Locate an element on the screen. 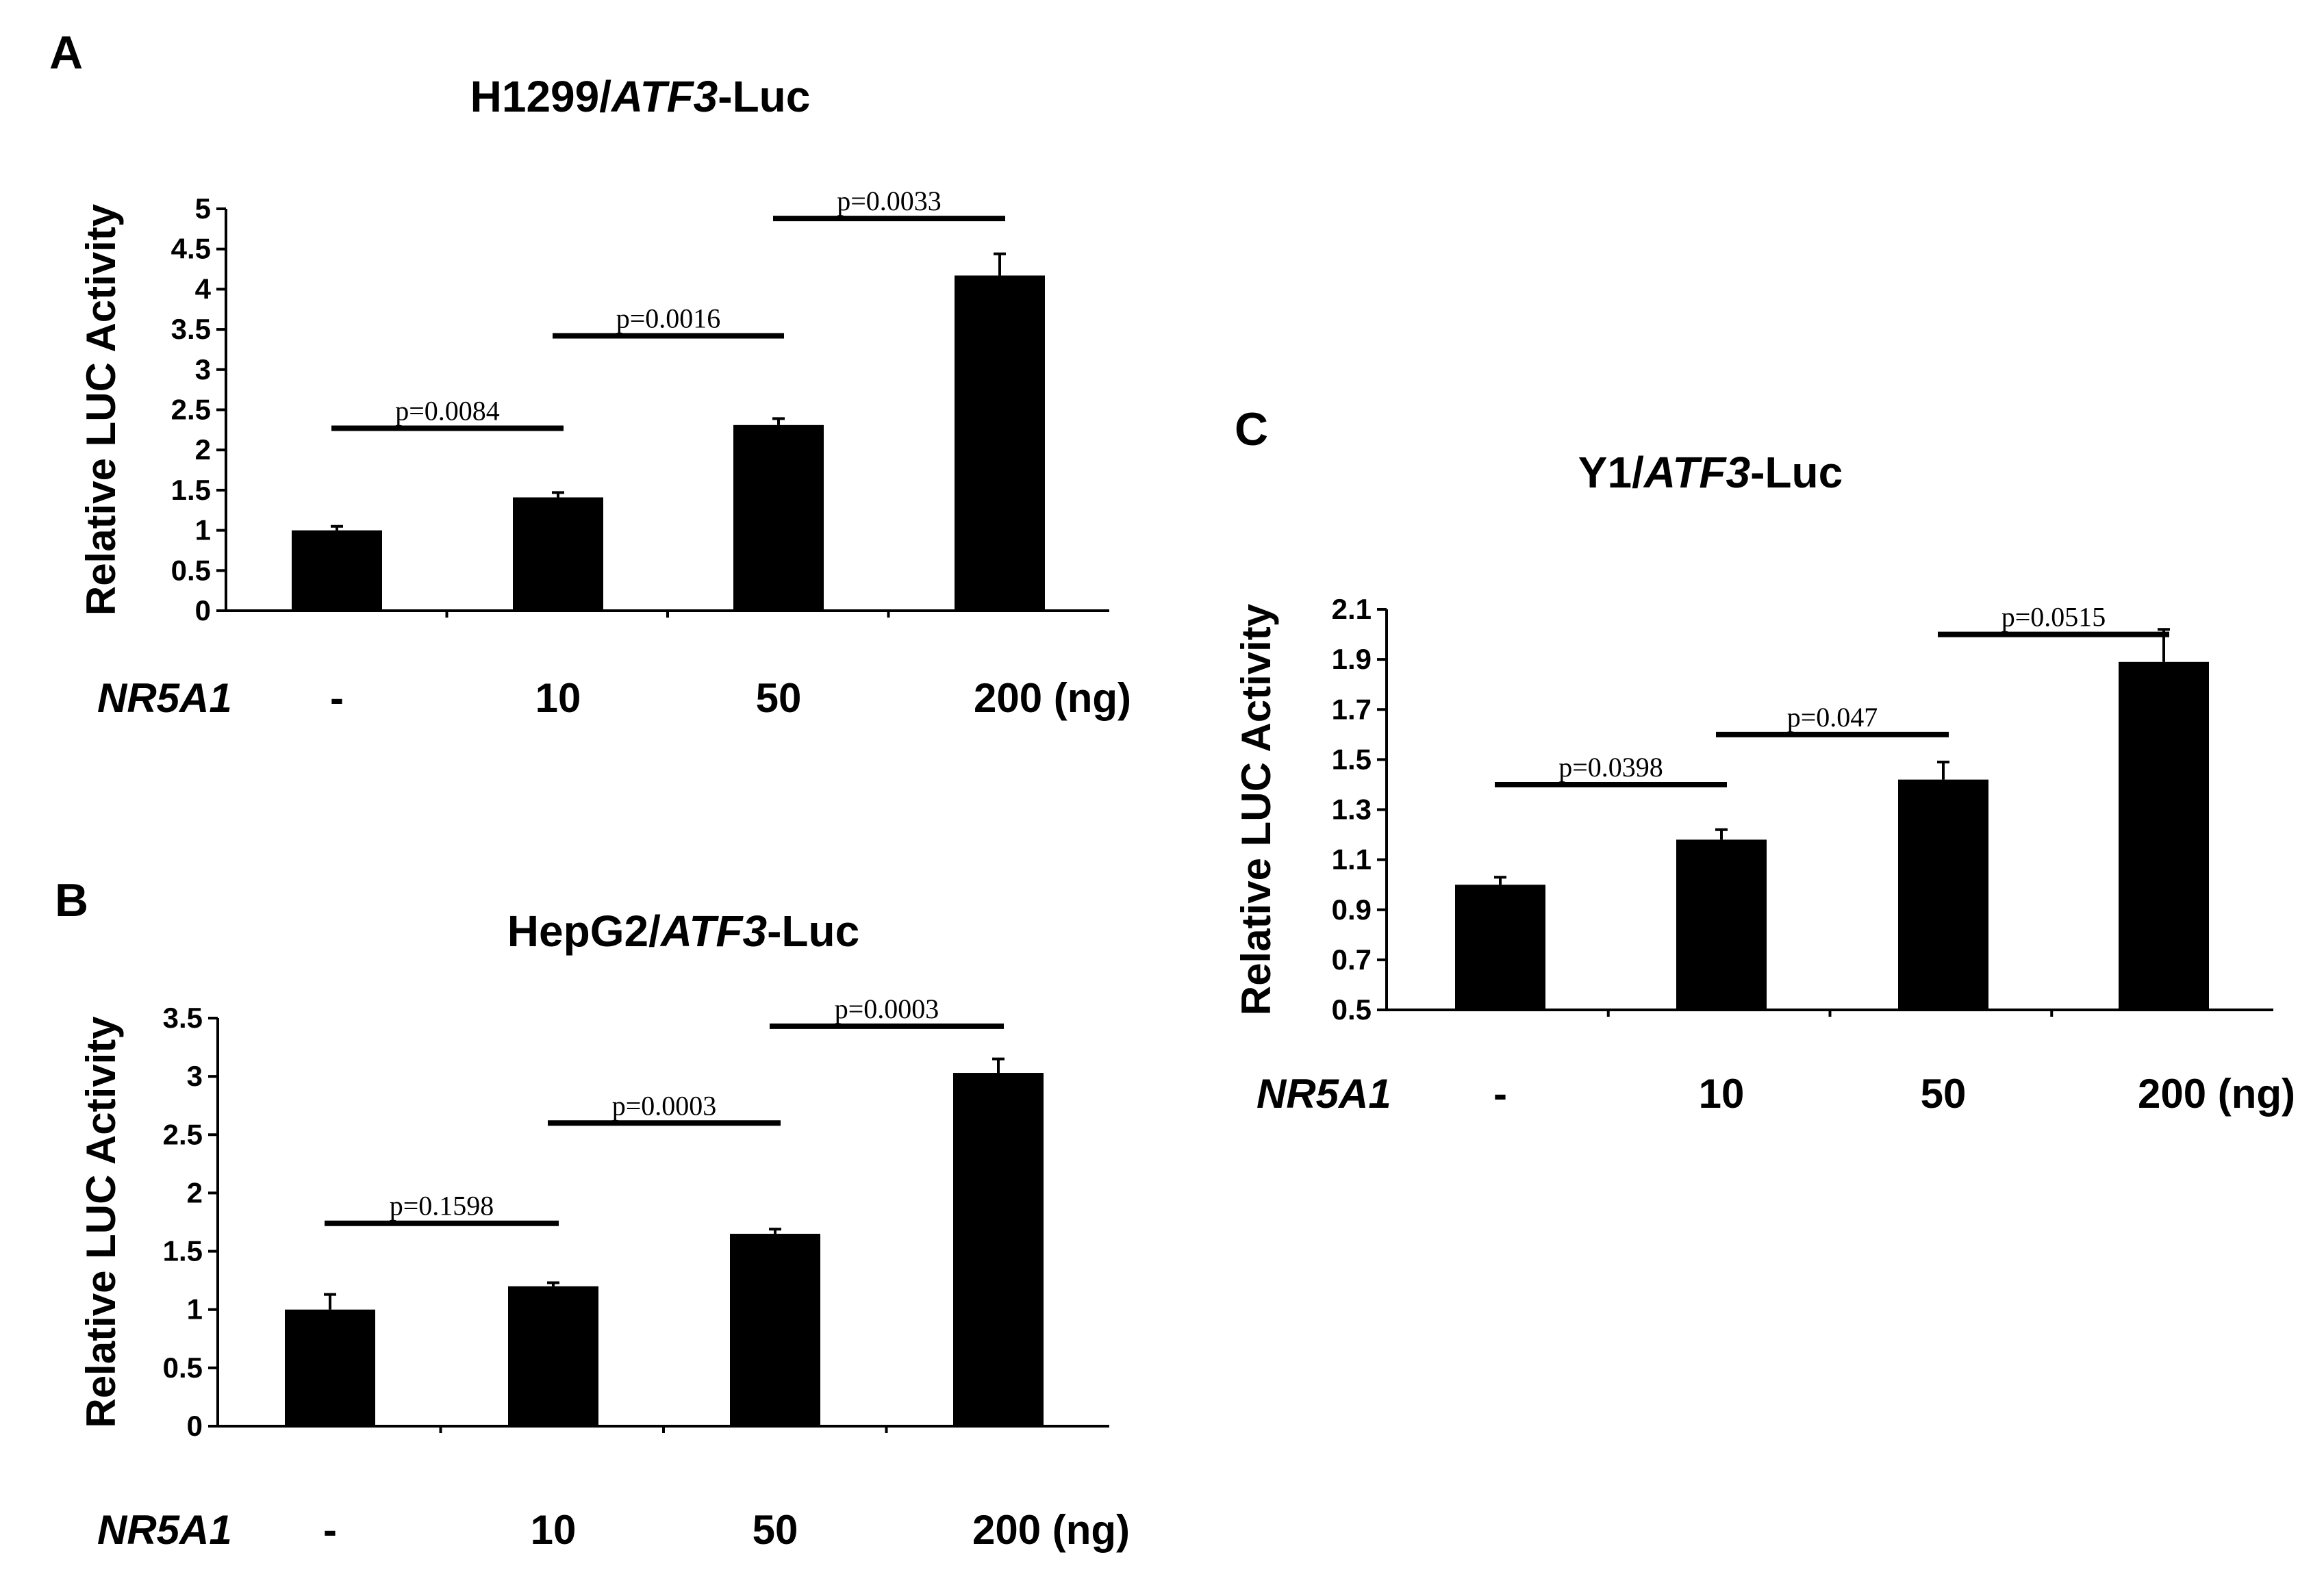 The image size is (2324, 1585). p-value-label: p=0.0515 is located at coordinates (2053, 617).